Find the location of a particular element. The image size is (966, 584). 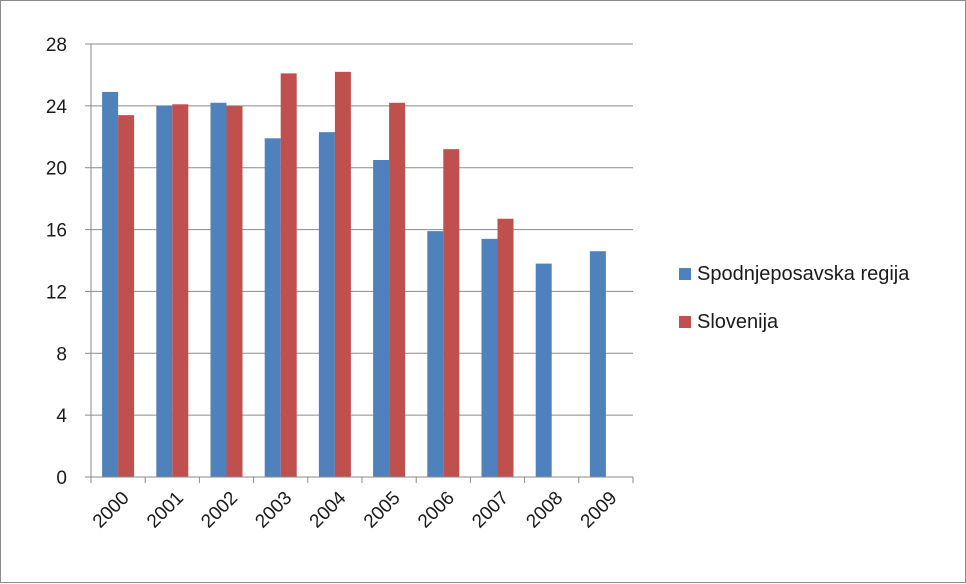

bar-slovenija-2002 is located at coordinates (234, 291).